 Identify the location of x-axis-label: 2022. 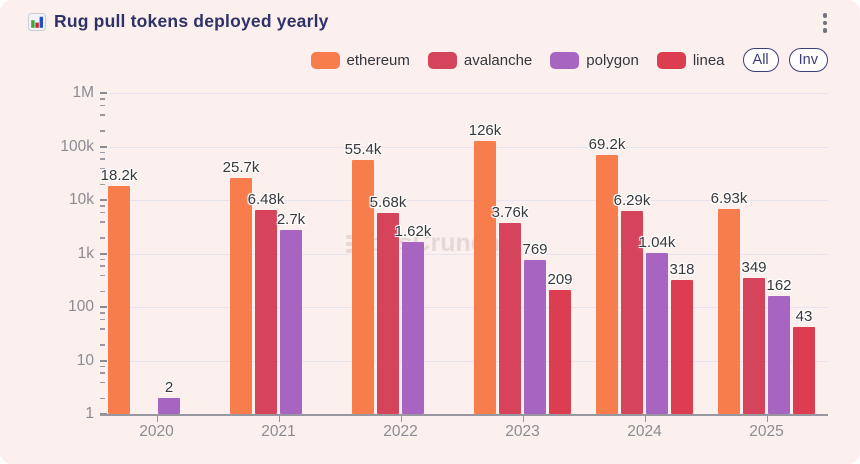
(400, 431).